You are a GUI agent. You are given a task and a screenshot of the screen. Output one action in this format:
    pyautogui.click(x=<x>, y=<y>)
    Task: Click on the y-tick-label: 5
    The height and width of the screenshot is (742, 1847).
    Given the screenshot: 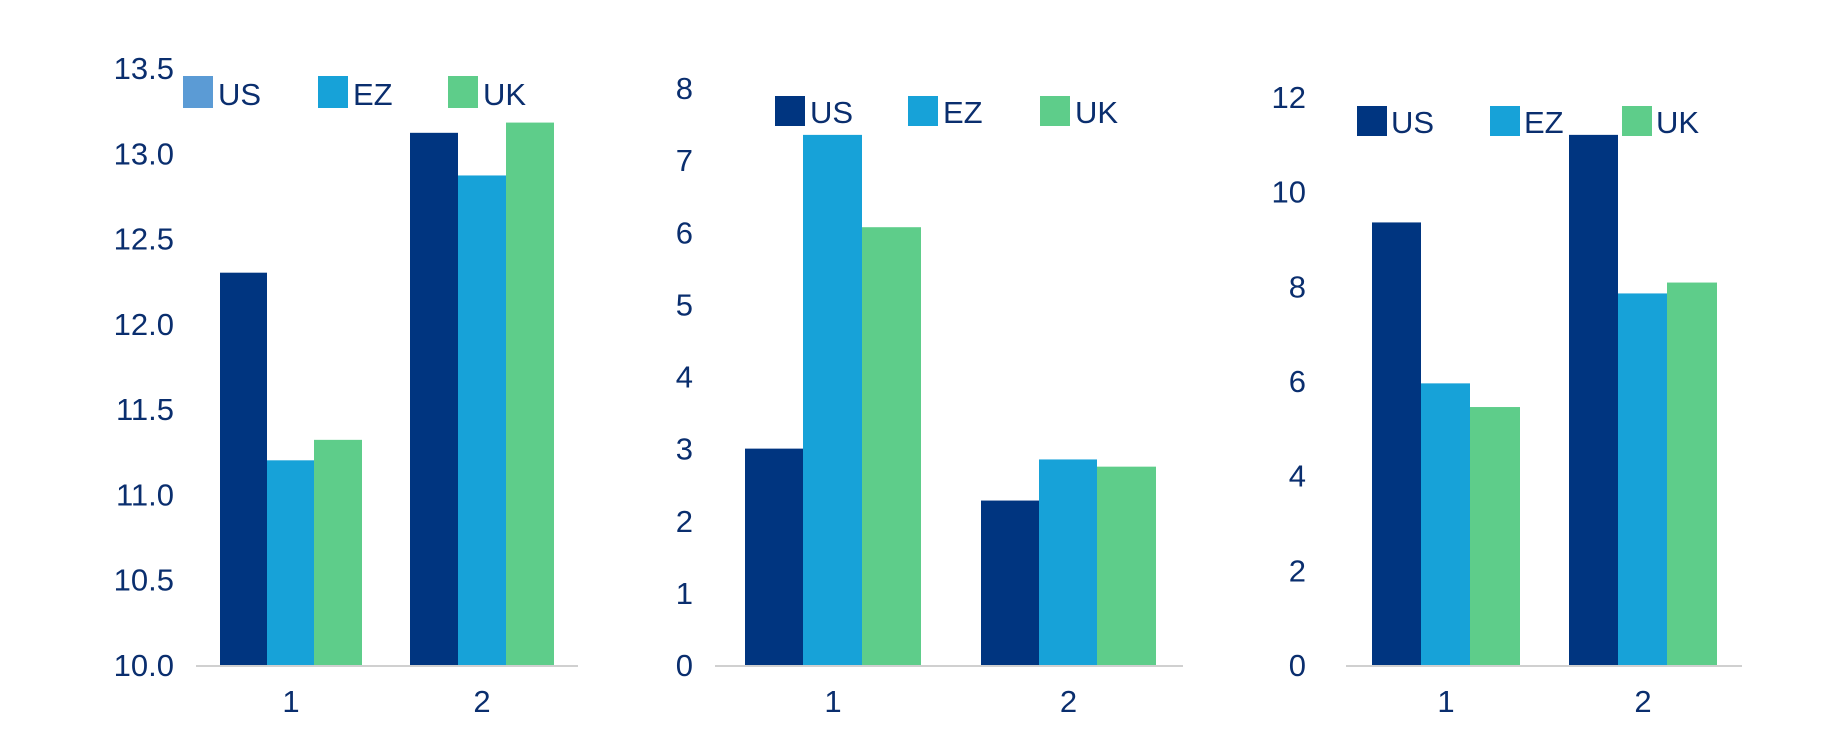 What is the action you would take?
    pyautogui.click(x=684, y=304)
    